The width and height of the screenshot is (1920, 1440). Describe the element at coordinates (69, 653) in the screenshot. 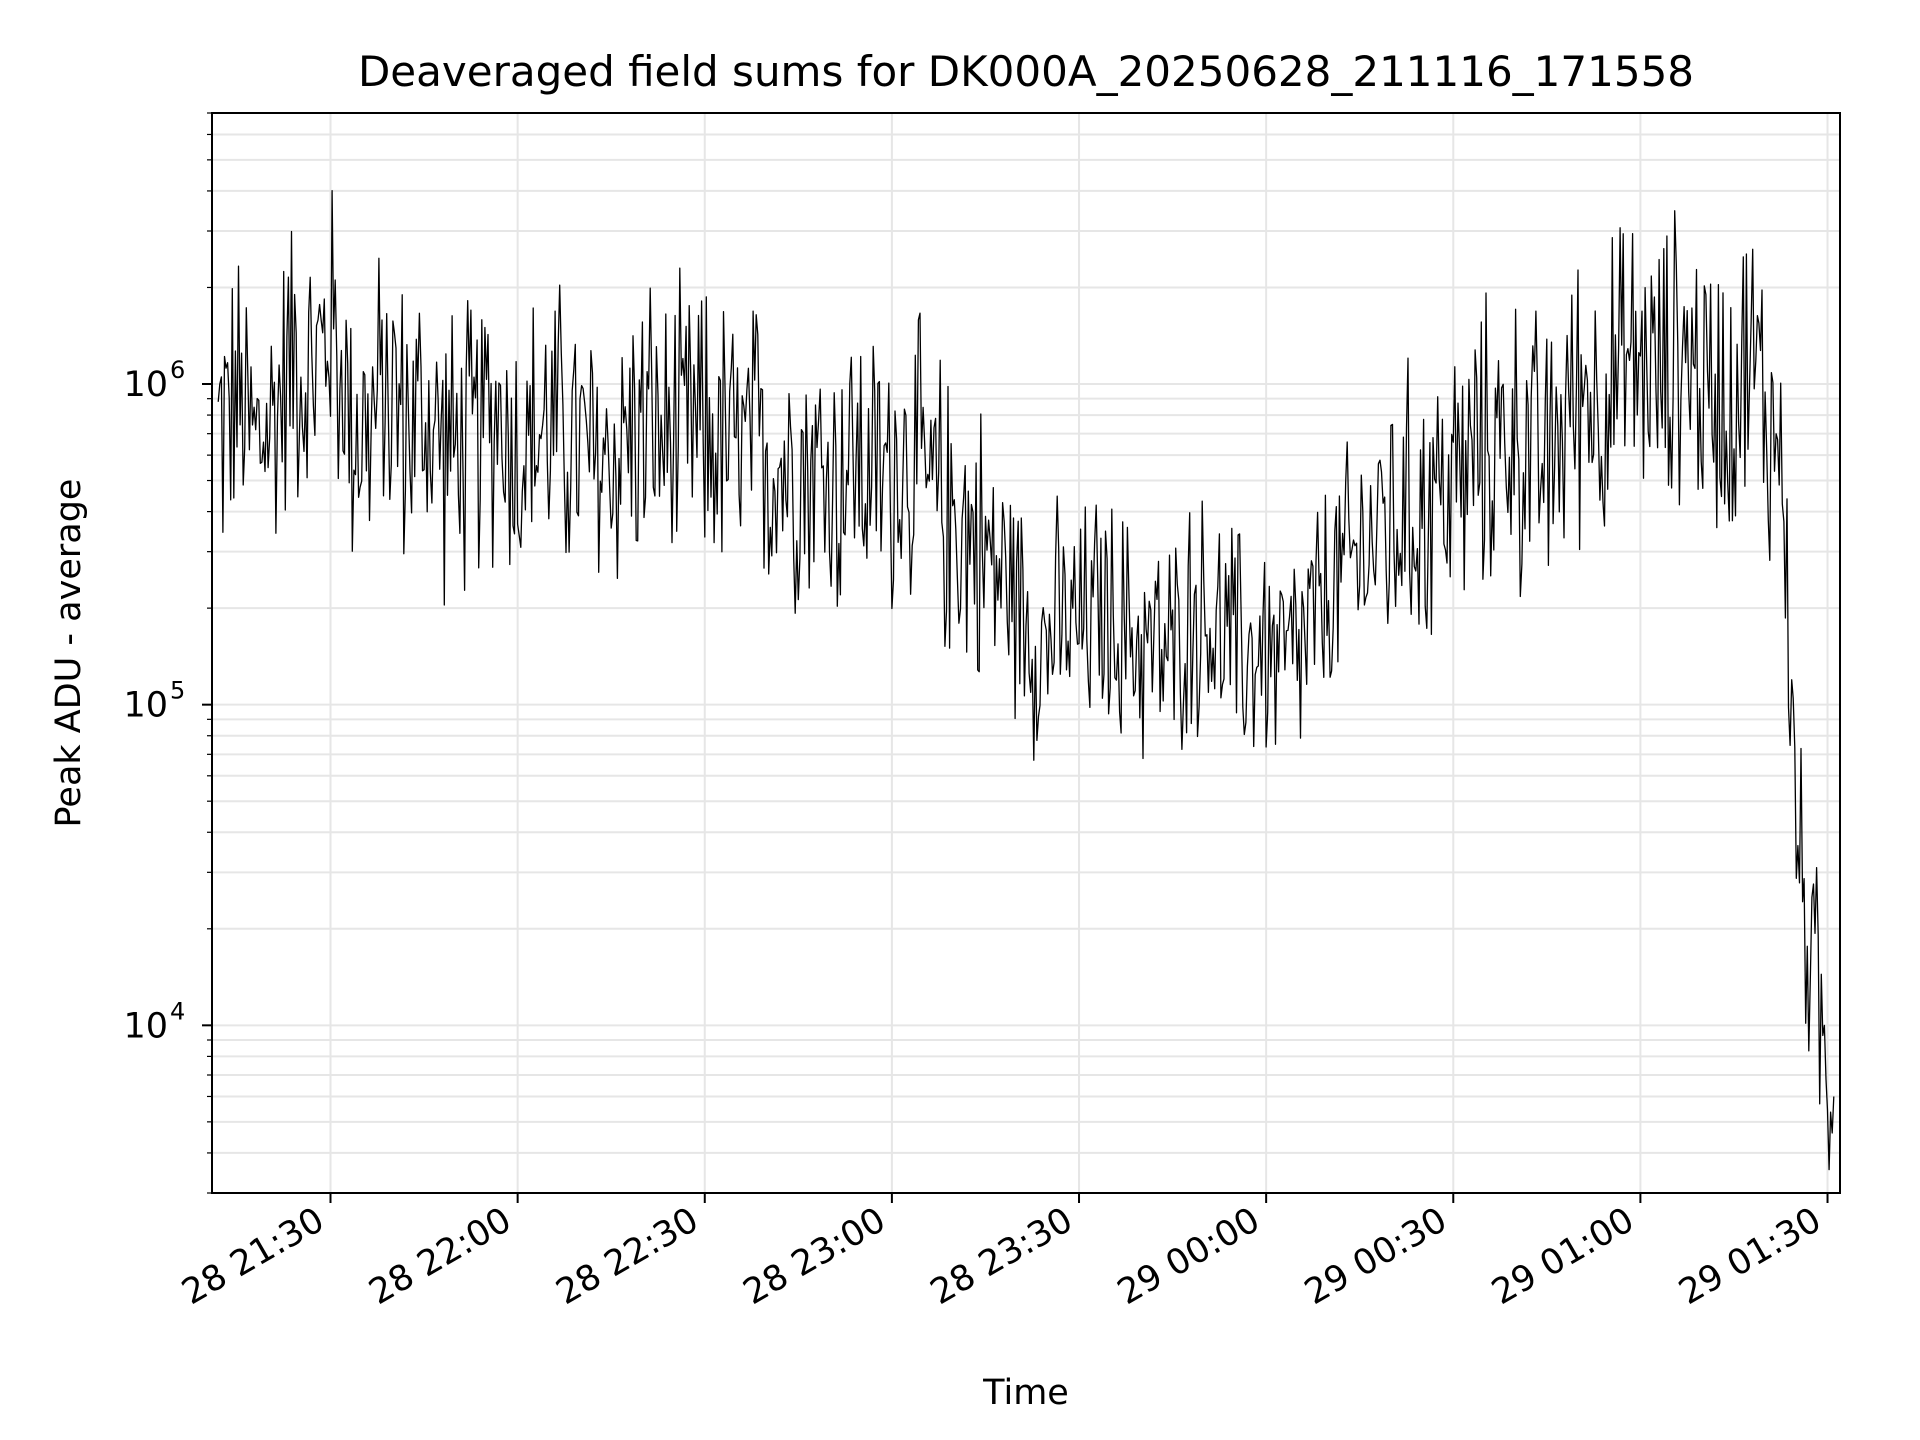

I see `y-axis-label: Peak ADU - average` at that location.